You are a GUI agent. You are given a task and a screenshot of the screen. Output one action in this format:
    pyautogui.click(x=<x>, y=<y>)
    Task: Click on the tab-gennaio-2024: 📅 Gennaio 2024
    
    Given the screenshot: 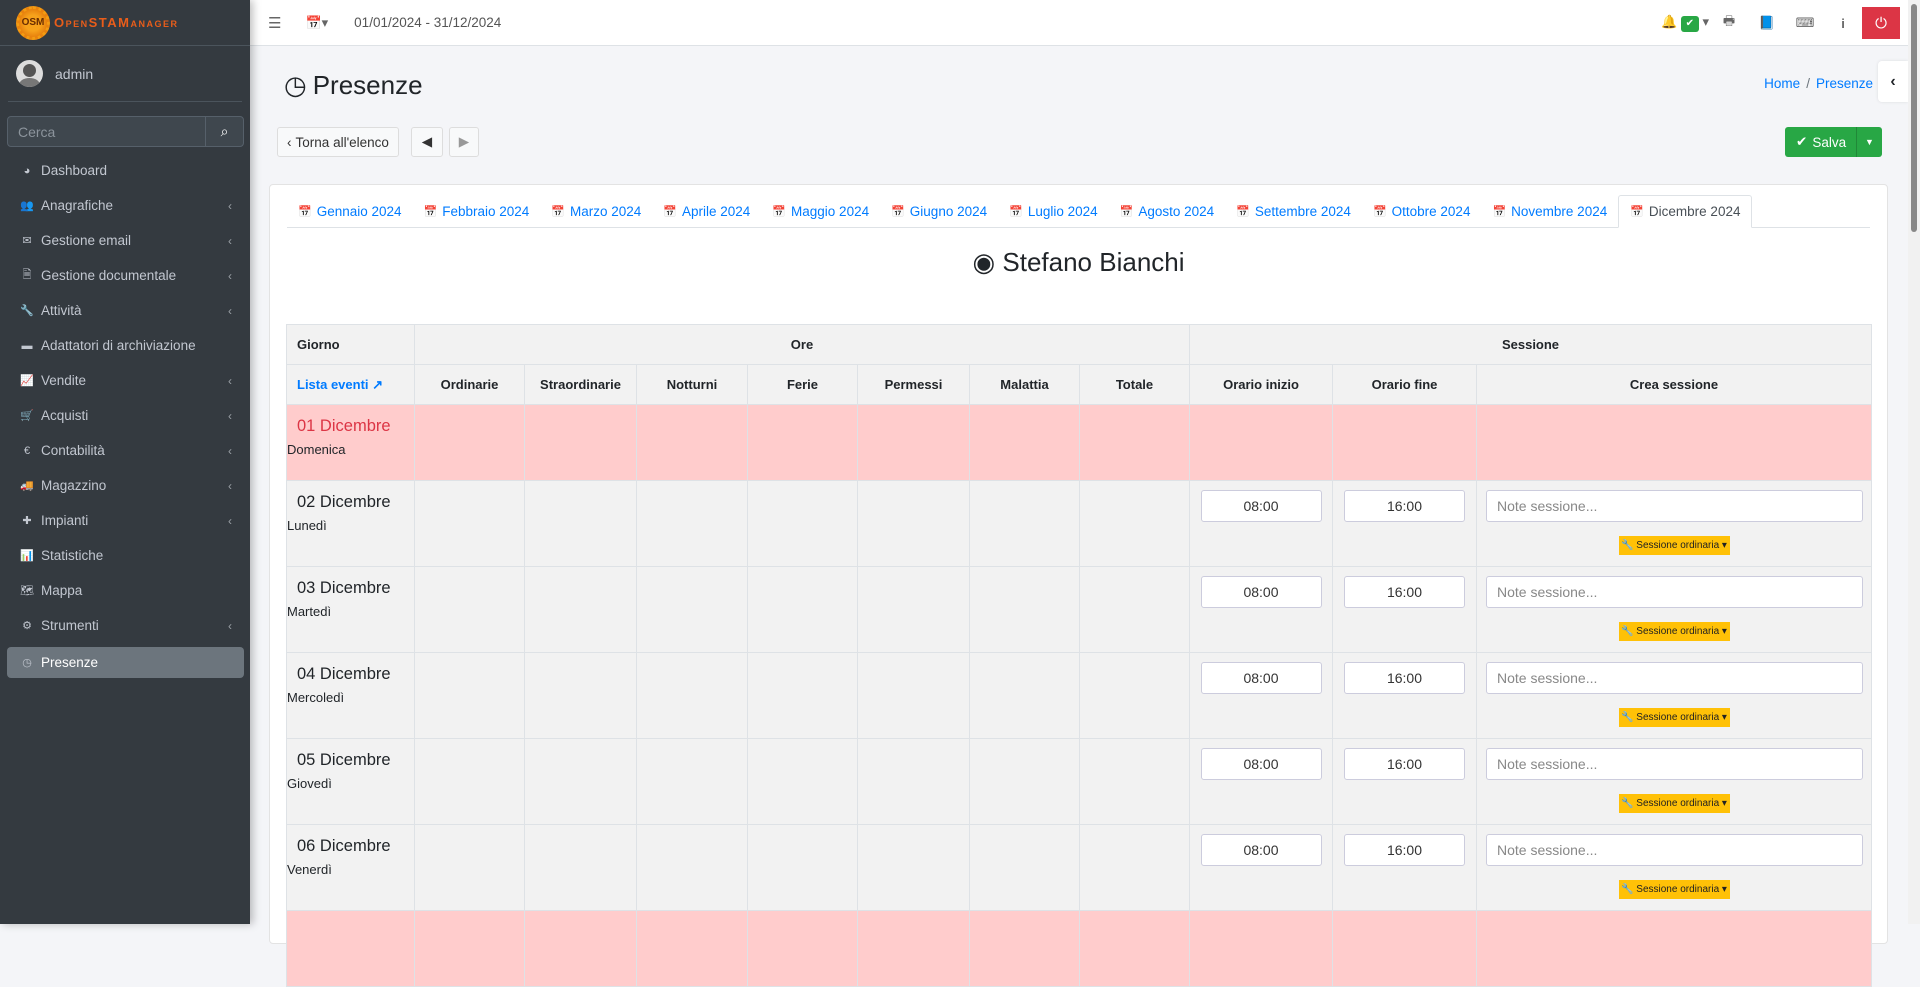 What is the action you would take?
    pyautogui.click(x=350, y=211)
    